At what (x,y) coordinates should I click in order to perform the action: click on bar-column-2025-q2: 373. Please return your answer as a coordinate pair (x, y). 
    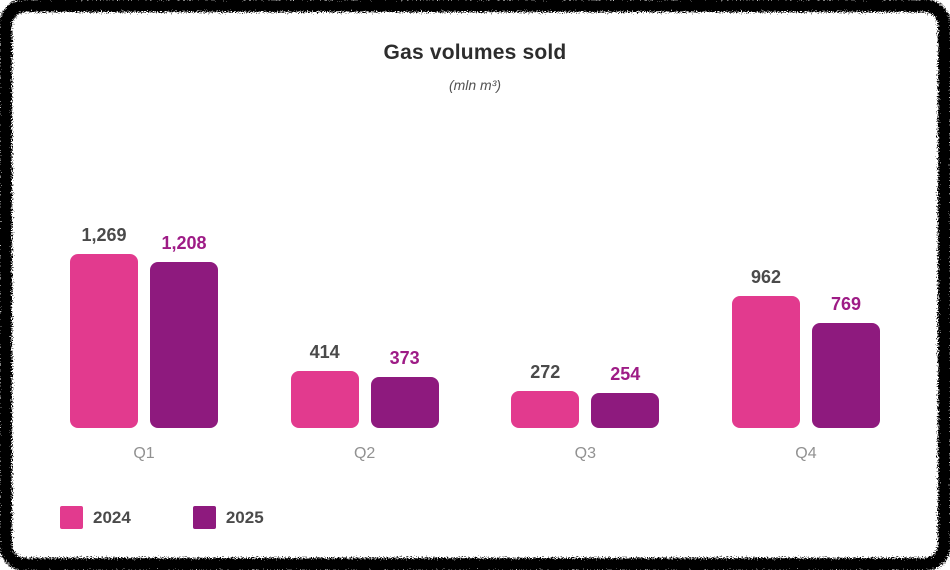
    Looking at the image, I should click on (404, 388).